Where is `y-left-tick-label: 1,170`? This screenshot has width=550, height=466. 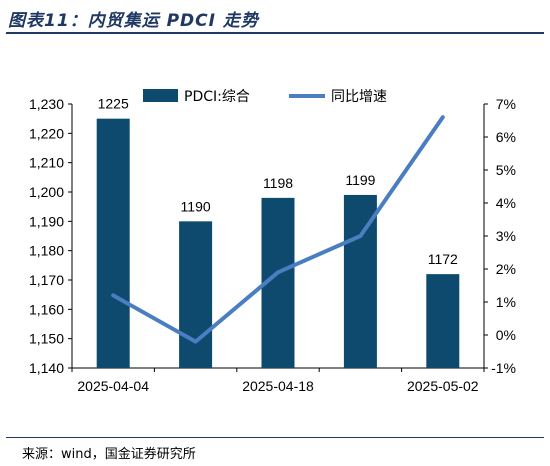
y-left-tick-label: 1,170 is located at coordinates (46, 280).